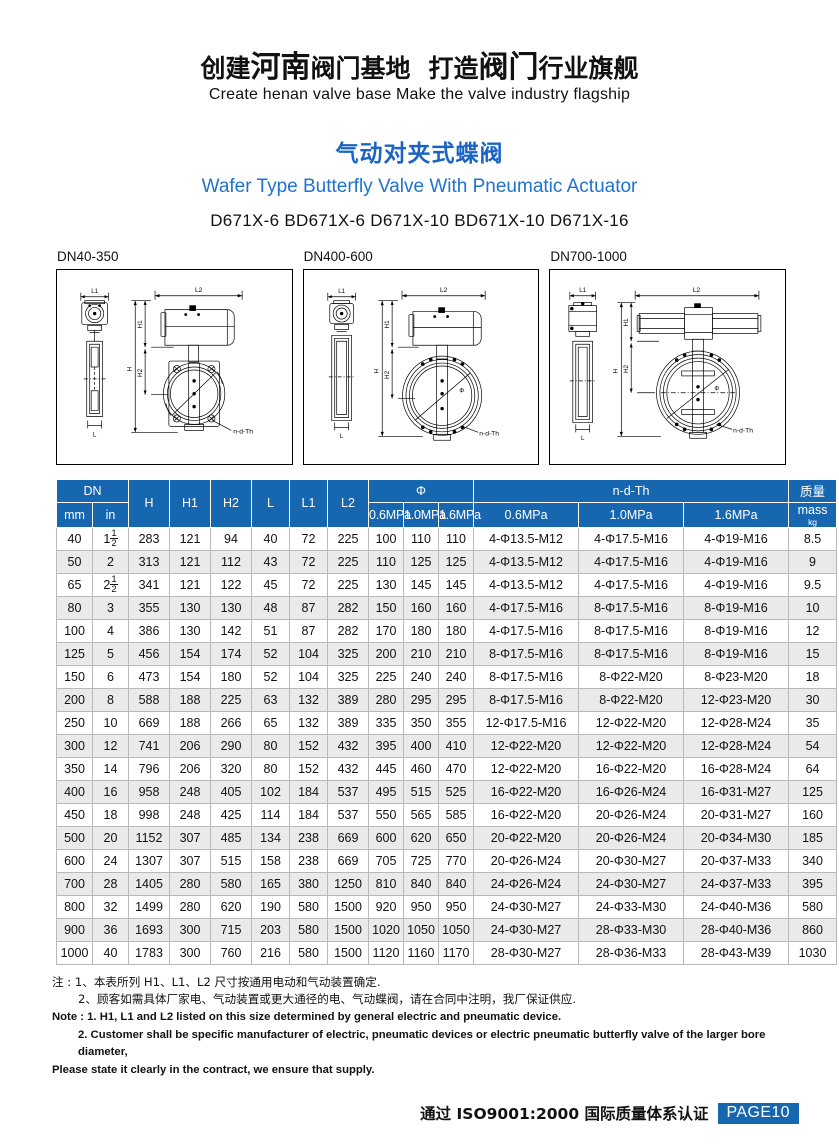 This screenshot has width=839, height=1146. I want to click on cell-H: 313, so click(149, 561).